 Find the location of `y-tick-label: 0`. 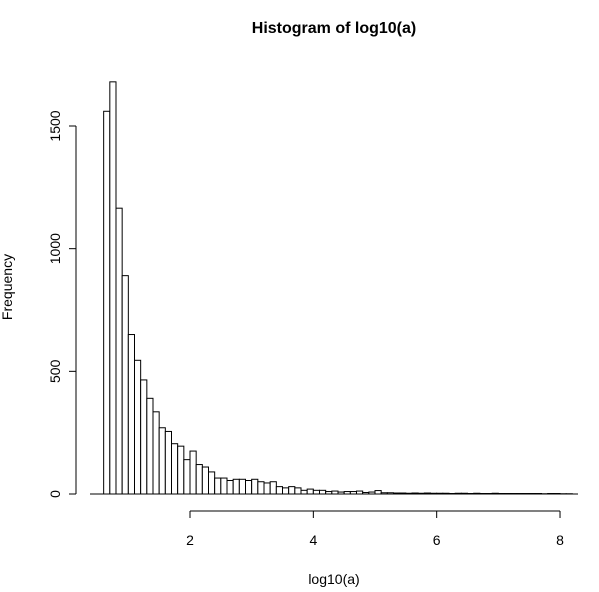

y-tick-label: 0 is located at coordinates (55, 494).